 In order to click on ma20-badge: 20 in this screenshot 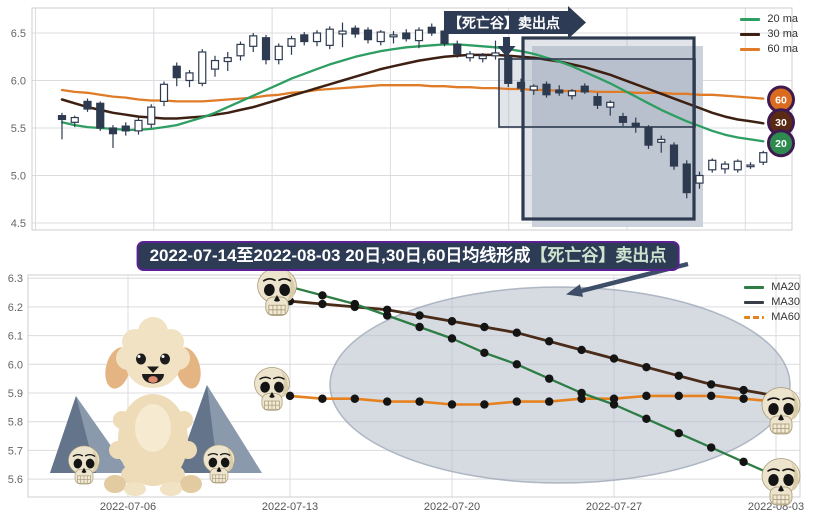, I will do `click(781, 143)`.